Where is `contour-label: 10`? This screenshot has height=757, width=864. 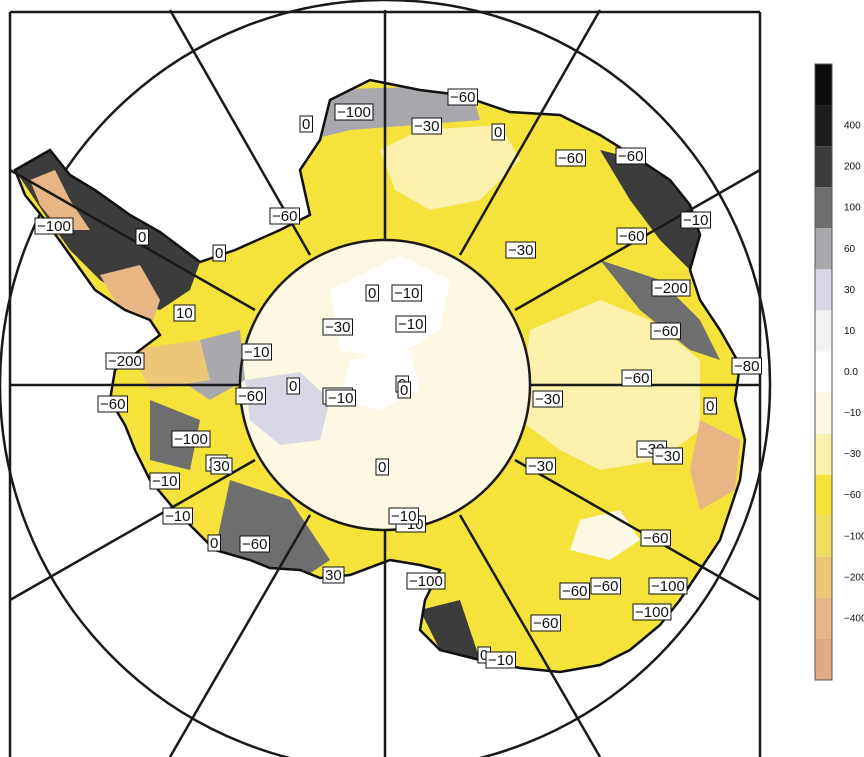 contour-label: 10 is located at coordinates (184, 313).